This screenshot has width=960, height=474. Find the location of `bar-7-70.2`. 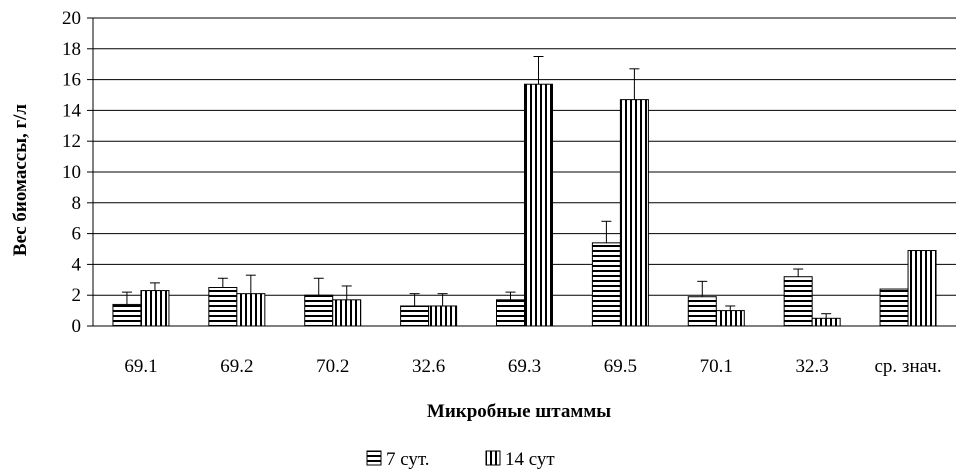

bar-7-70.2 is located at coordinates (319, 310).